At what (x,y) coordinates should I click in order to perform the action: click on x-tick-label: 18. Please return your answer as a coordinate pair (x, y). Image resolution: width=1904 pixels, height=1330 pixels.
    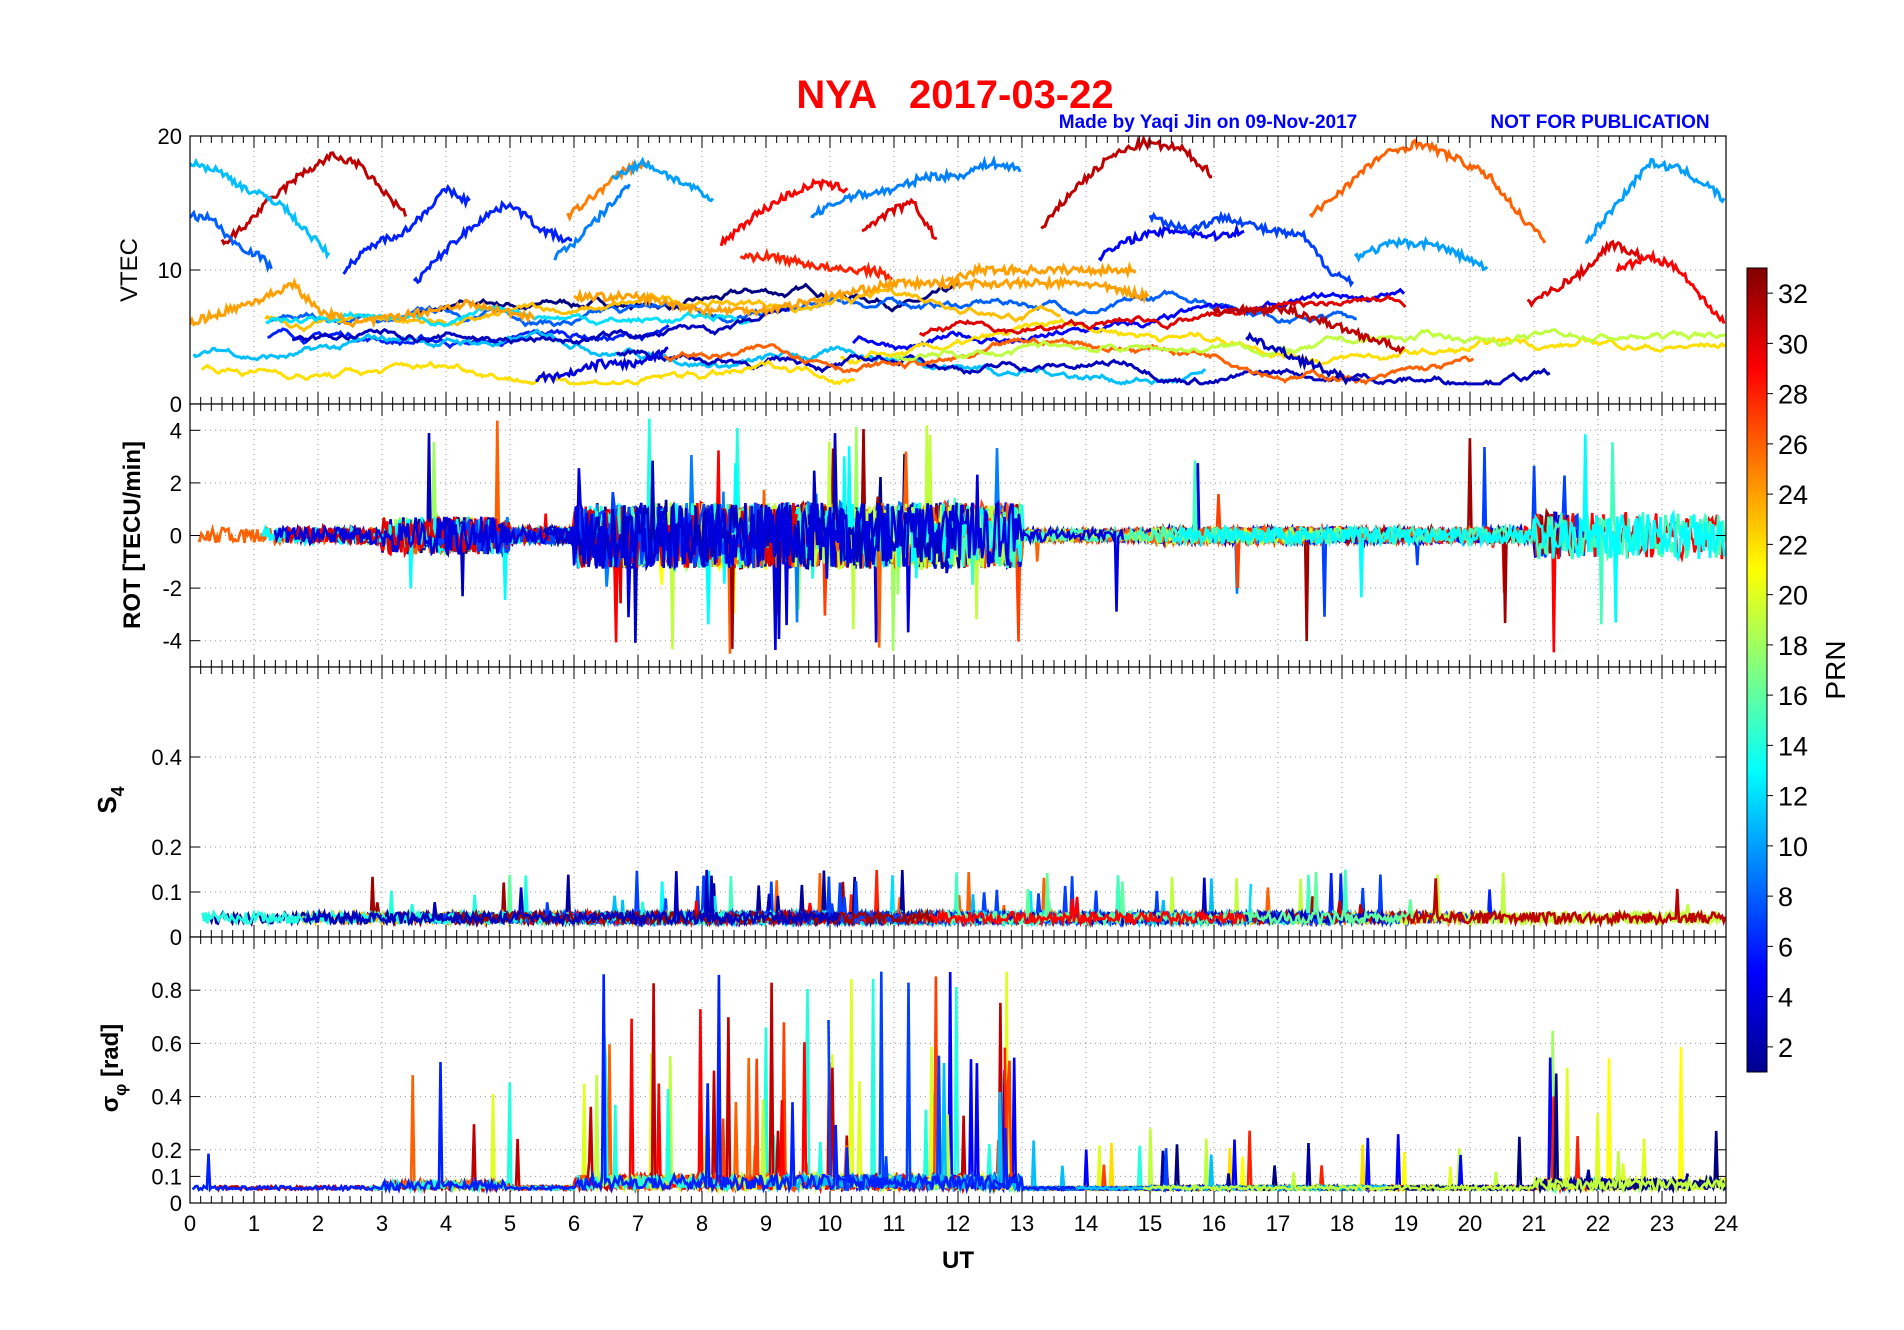
    Looking at the image, I should click on (1342, 1223).